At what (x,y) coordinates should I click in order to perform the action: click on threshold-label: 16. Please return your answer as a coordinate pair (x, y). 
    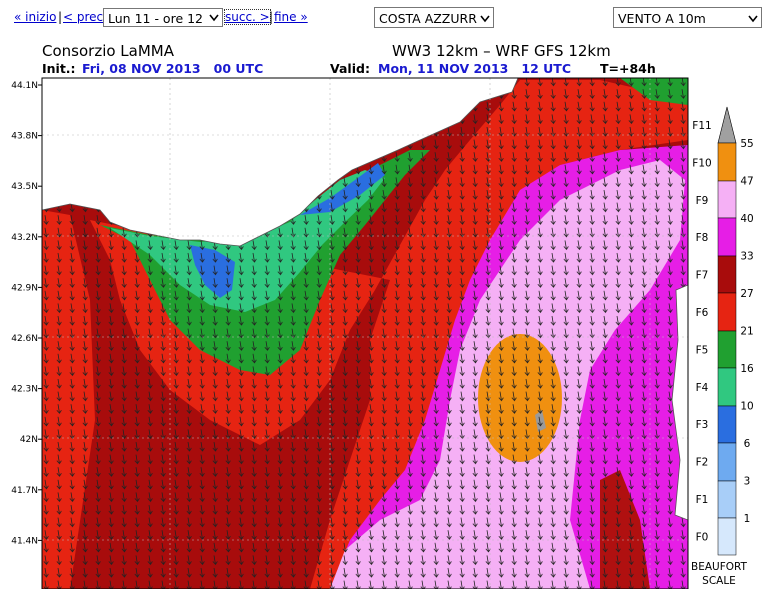
    Looking at the image, I should click on (747, 369).